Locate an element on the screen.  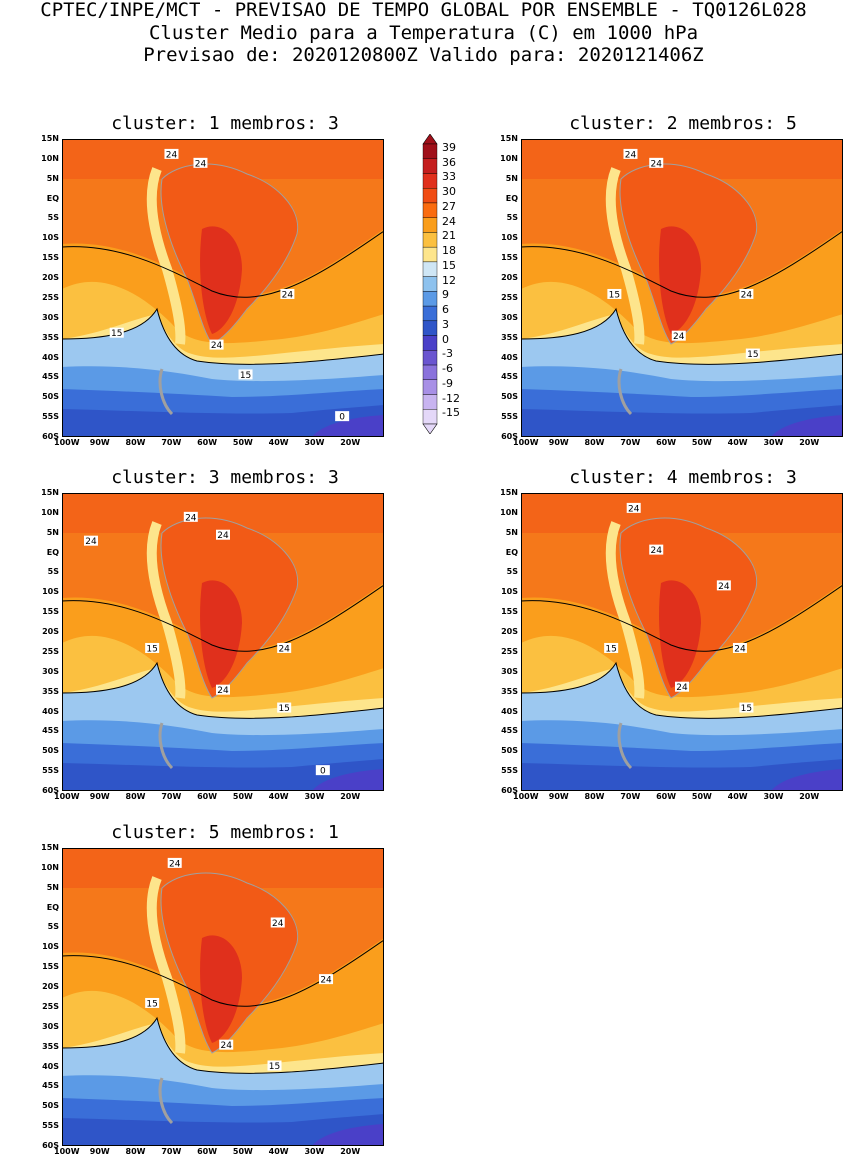
legend-value: 33 is located at coordinates (449, 177).